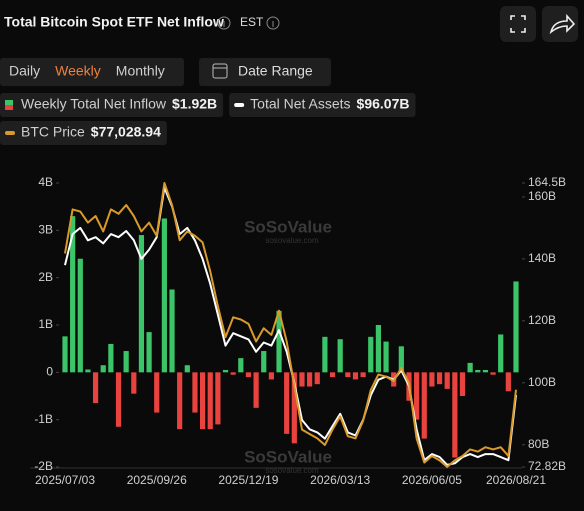 The width and height of the screenshot is (584, 511). I want to click on legend-item: BTC Price $77,028.94, so click(83, 133).